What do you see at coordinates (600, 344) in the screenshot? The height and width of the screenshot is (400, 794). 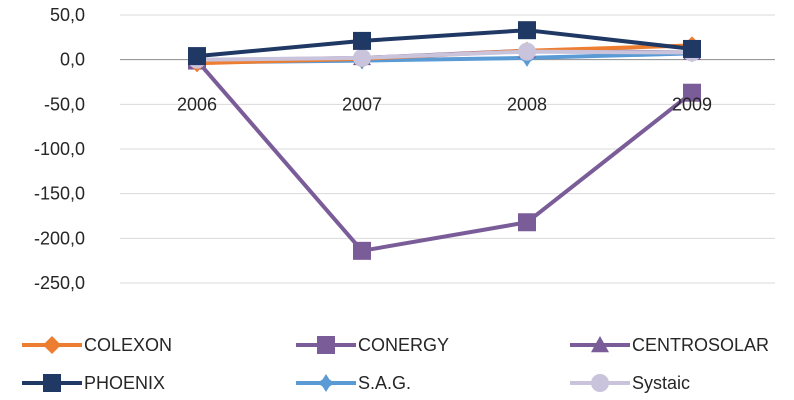 I see `marker-triangle` at bounding box center [600, 344].